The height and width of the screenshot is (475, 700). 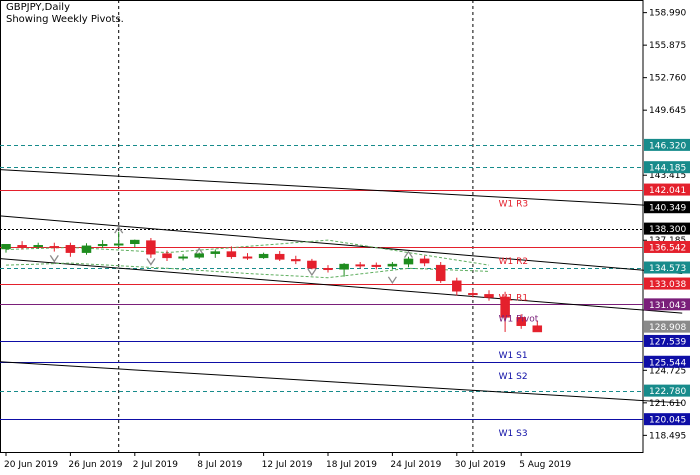 What do you see at coordinates (667, 46) in the screenshot?
I see `price-tick-label-155-875: 155.875` at bounding box center [667, 46].